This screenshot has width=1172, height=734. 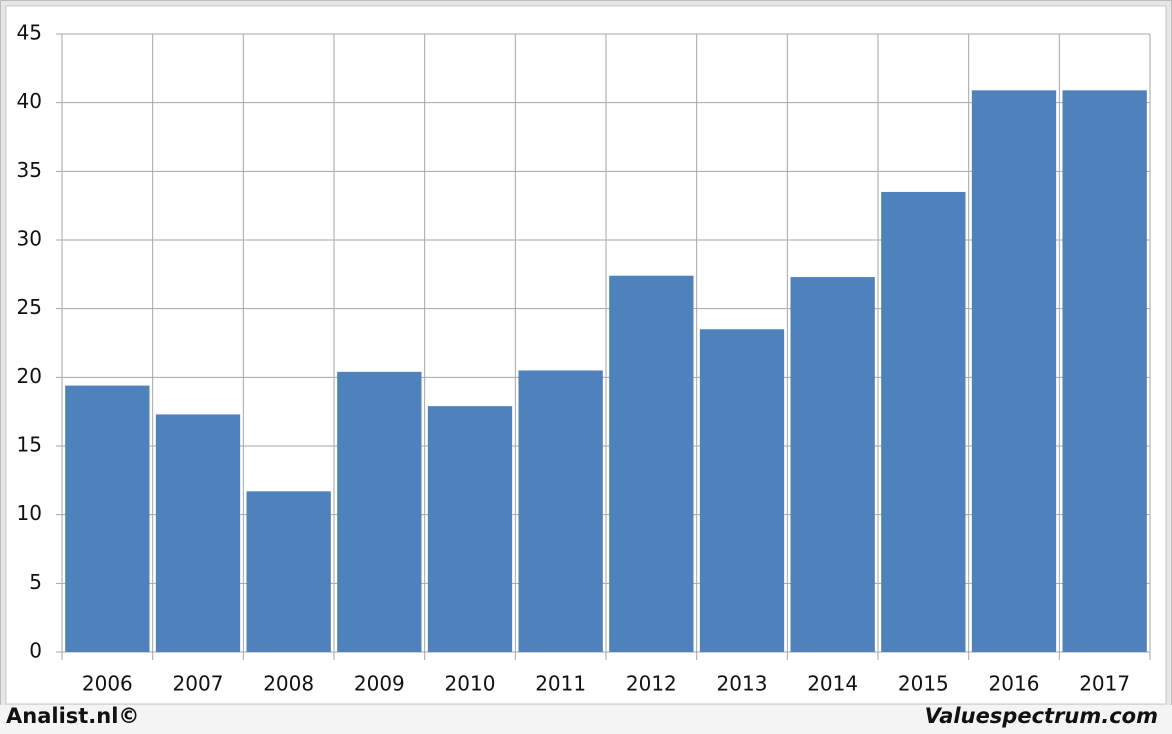 What do you see at coordinates (1104, 684) in the screenshot?
I see `x-tick-label: 2017` at bounding box center [1104, 684].